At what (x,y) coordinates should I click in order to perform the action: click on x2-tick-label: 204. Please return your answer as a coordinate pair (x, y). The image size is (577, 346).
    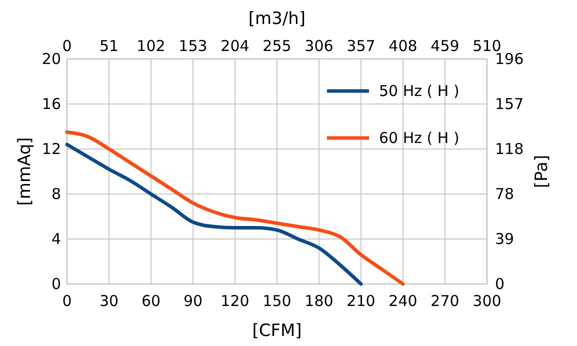
    Looking at the image, I should click on (235, 46).